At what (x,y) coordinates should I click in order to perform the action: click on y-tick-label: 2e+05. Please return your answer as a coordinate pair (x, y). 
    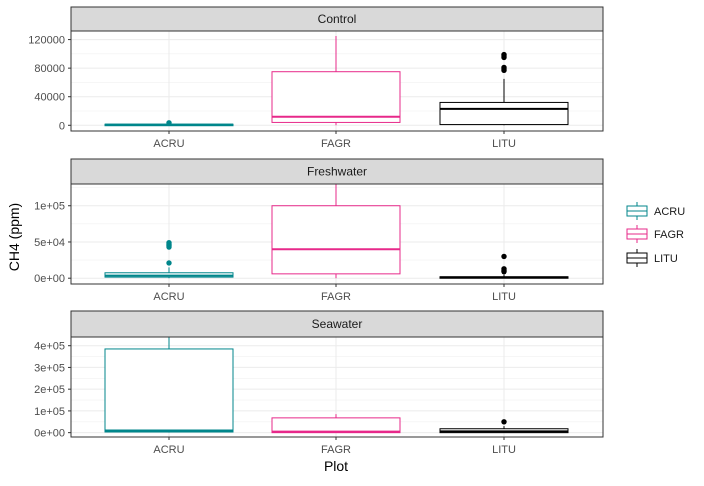
    Looking at the image, I should click on (49, 390).